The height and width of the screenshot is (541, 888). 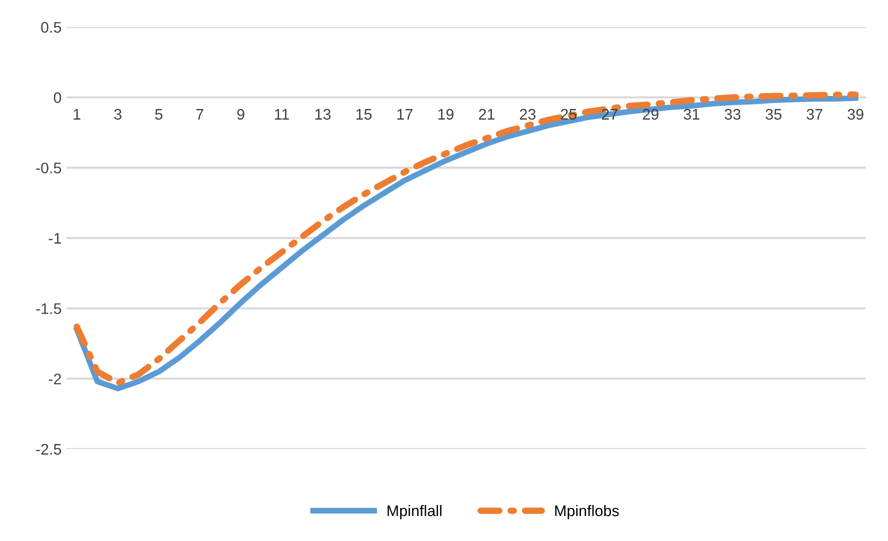 What do you see at coordinates (486, 114) in the screenshot?
I see `x-tick-label: 21` at bounding box center [486, 114].